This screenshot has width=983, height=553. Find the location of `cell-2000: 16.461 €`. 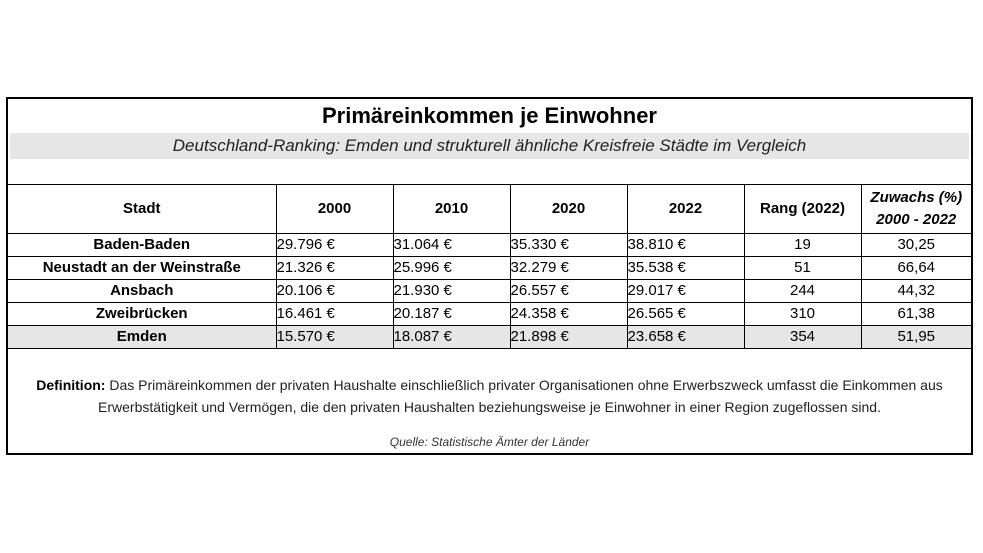

cell-2000: 16.461 € is located at coordinates (334, 314).